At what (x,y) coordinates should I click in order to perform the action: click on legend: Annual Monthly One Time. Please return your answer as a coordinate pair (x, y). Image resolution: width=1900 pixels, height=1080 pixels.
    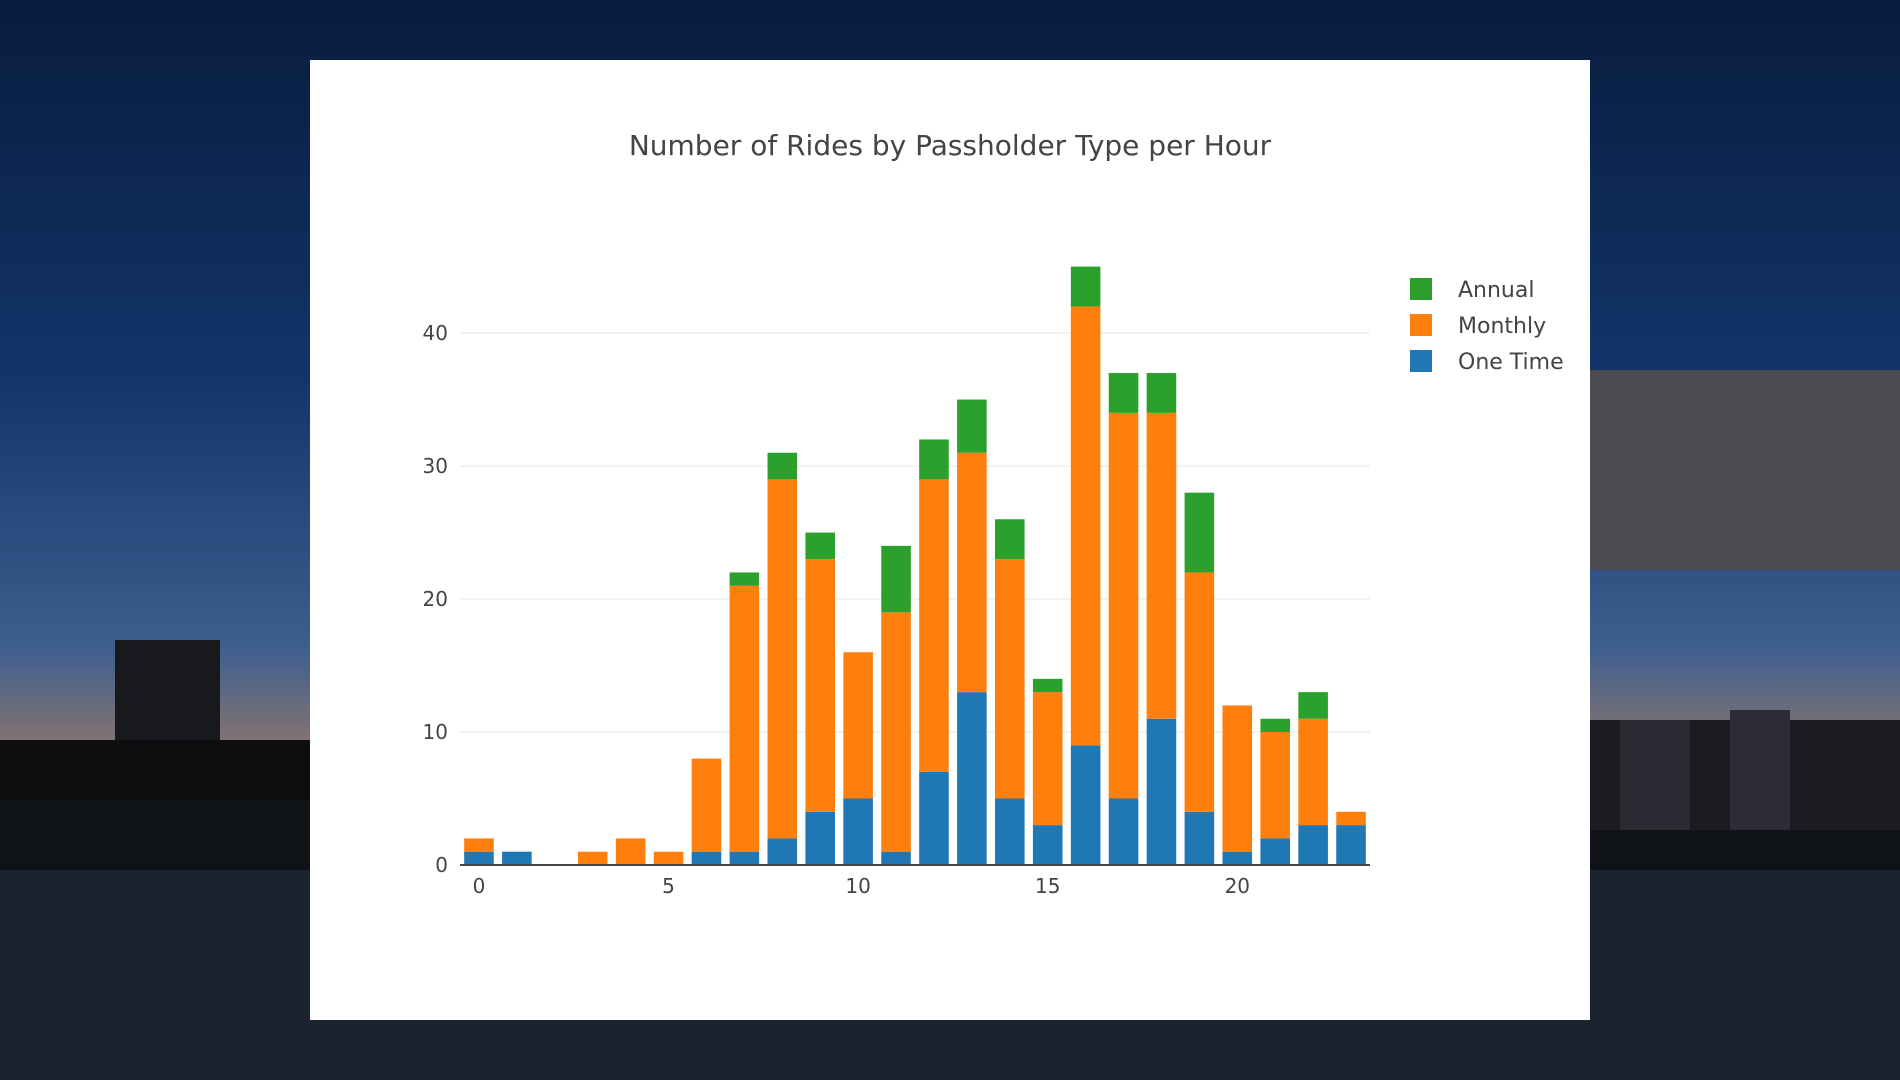
    Looking at the image, I should click on (1487, 326).